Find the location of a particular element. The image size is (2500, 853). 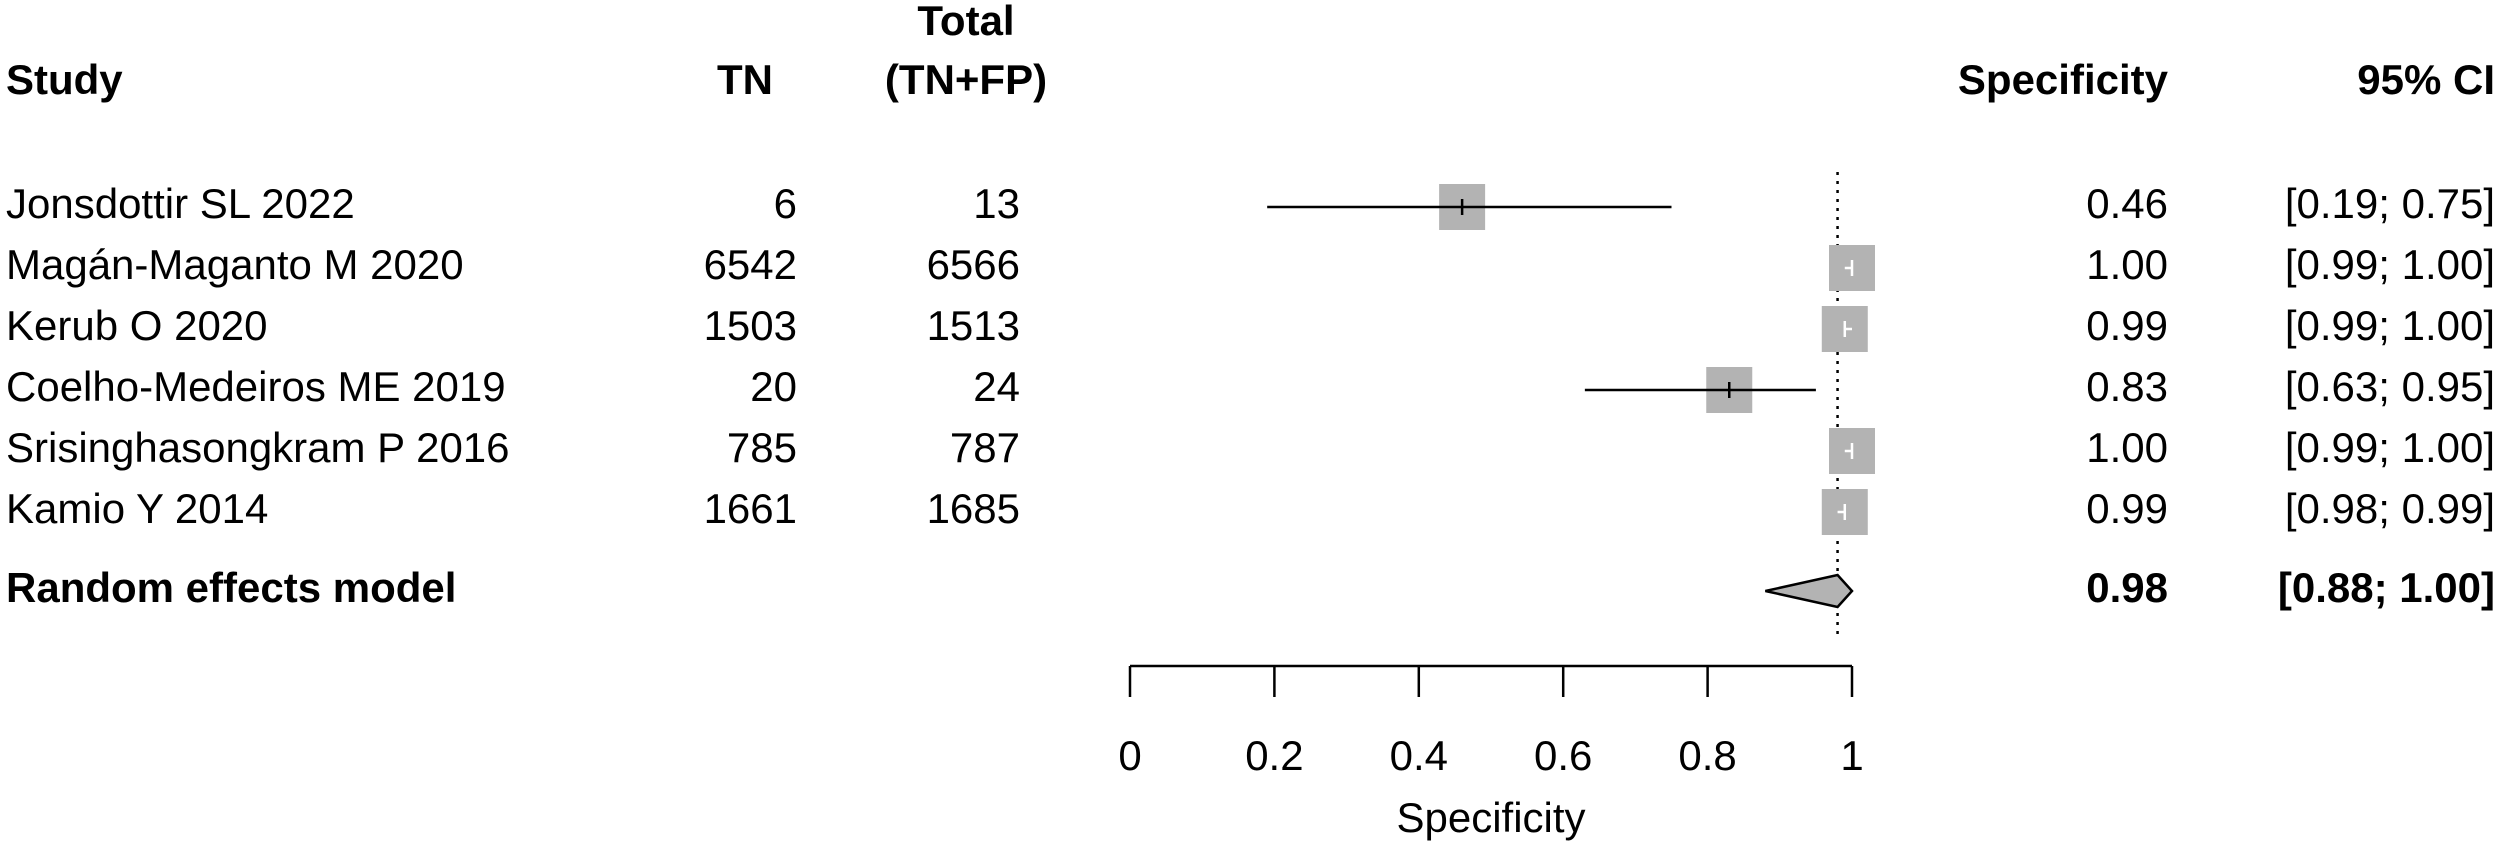

summary-label: Random effects model is located at coordinates (231, 587).